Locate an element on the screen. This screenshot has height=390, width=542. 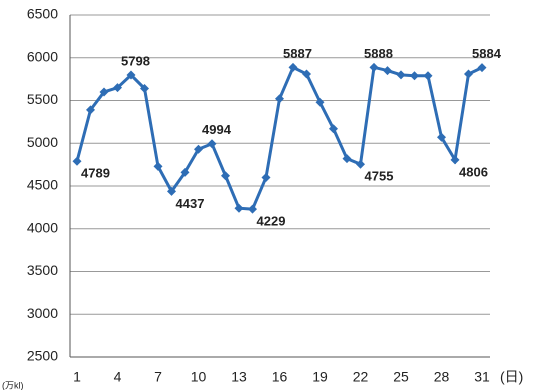
y-tick-label: 4500 is located at coordinates (42, 185).